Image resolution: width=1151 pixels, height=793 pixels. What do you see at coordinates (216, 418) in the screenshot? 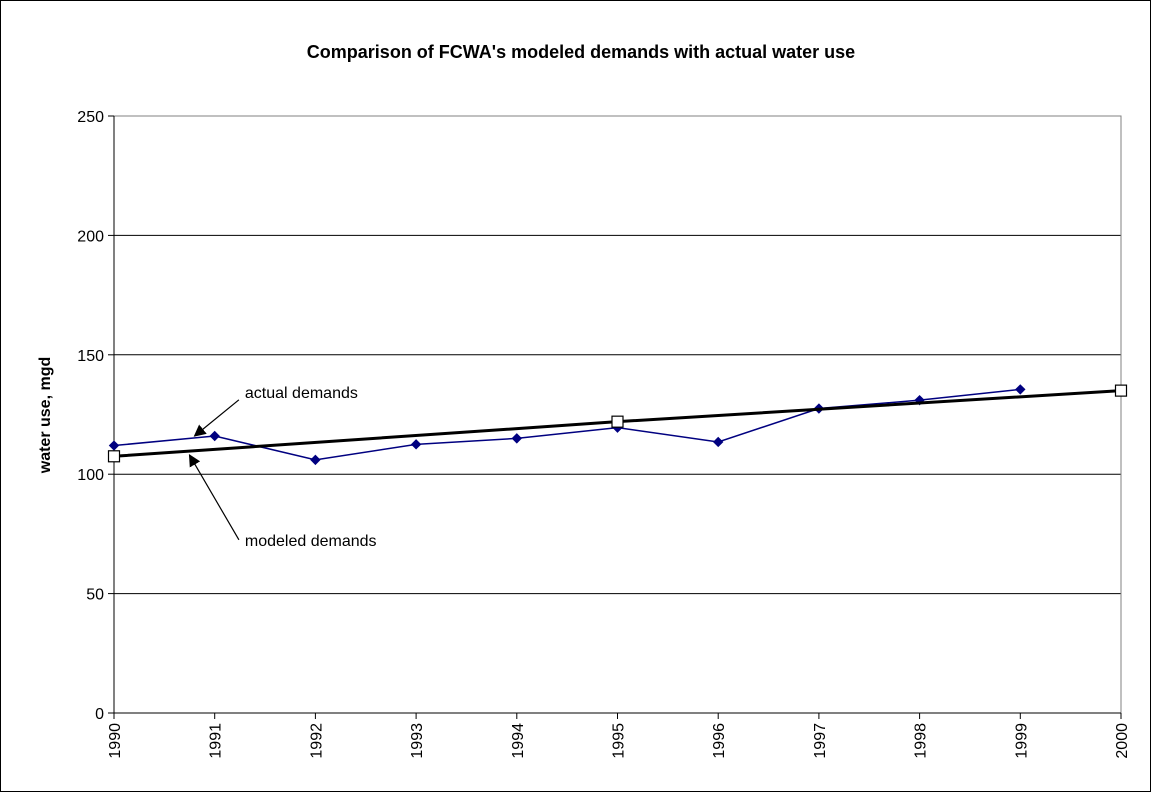
I see `annotation-arrow-actual` at bounding box center [216, 418].